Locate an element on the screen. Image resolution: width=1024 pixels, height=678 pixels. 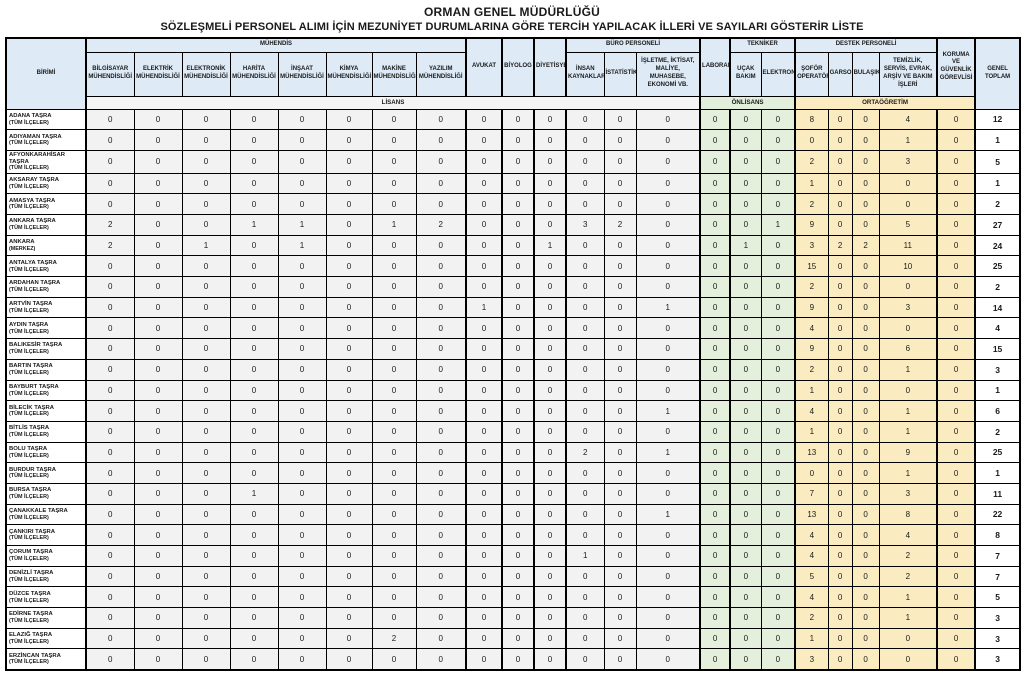
unit-name: ADANA TAŞRA is located at coordinates (30, 115).